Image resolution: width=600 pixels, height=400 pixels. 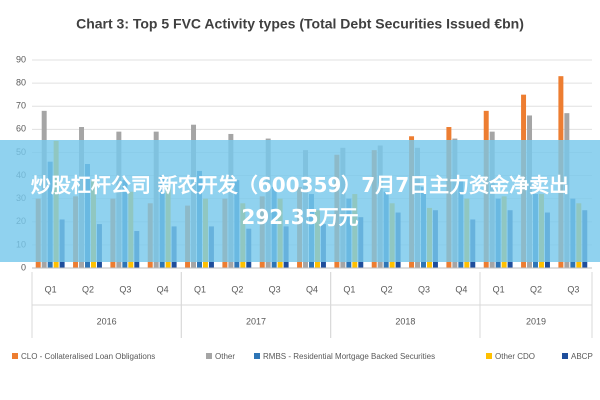 What do you see at coordinates (405, 321) in the screenshot?
I see `group-label: 2018` at bounding box center [405, 321].